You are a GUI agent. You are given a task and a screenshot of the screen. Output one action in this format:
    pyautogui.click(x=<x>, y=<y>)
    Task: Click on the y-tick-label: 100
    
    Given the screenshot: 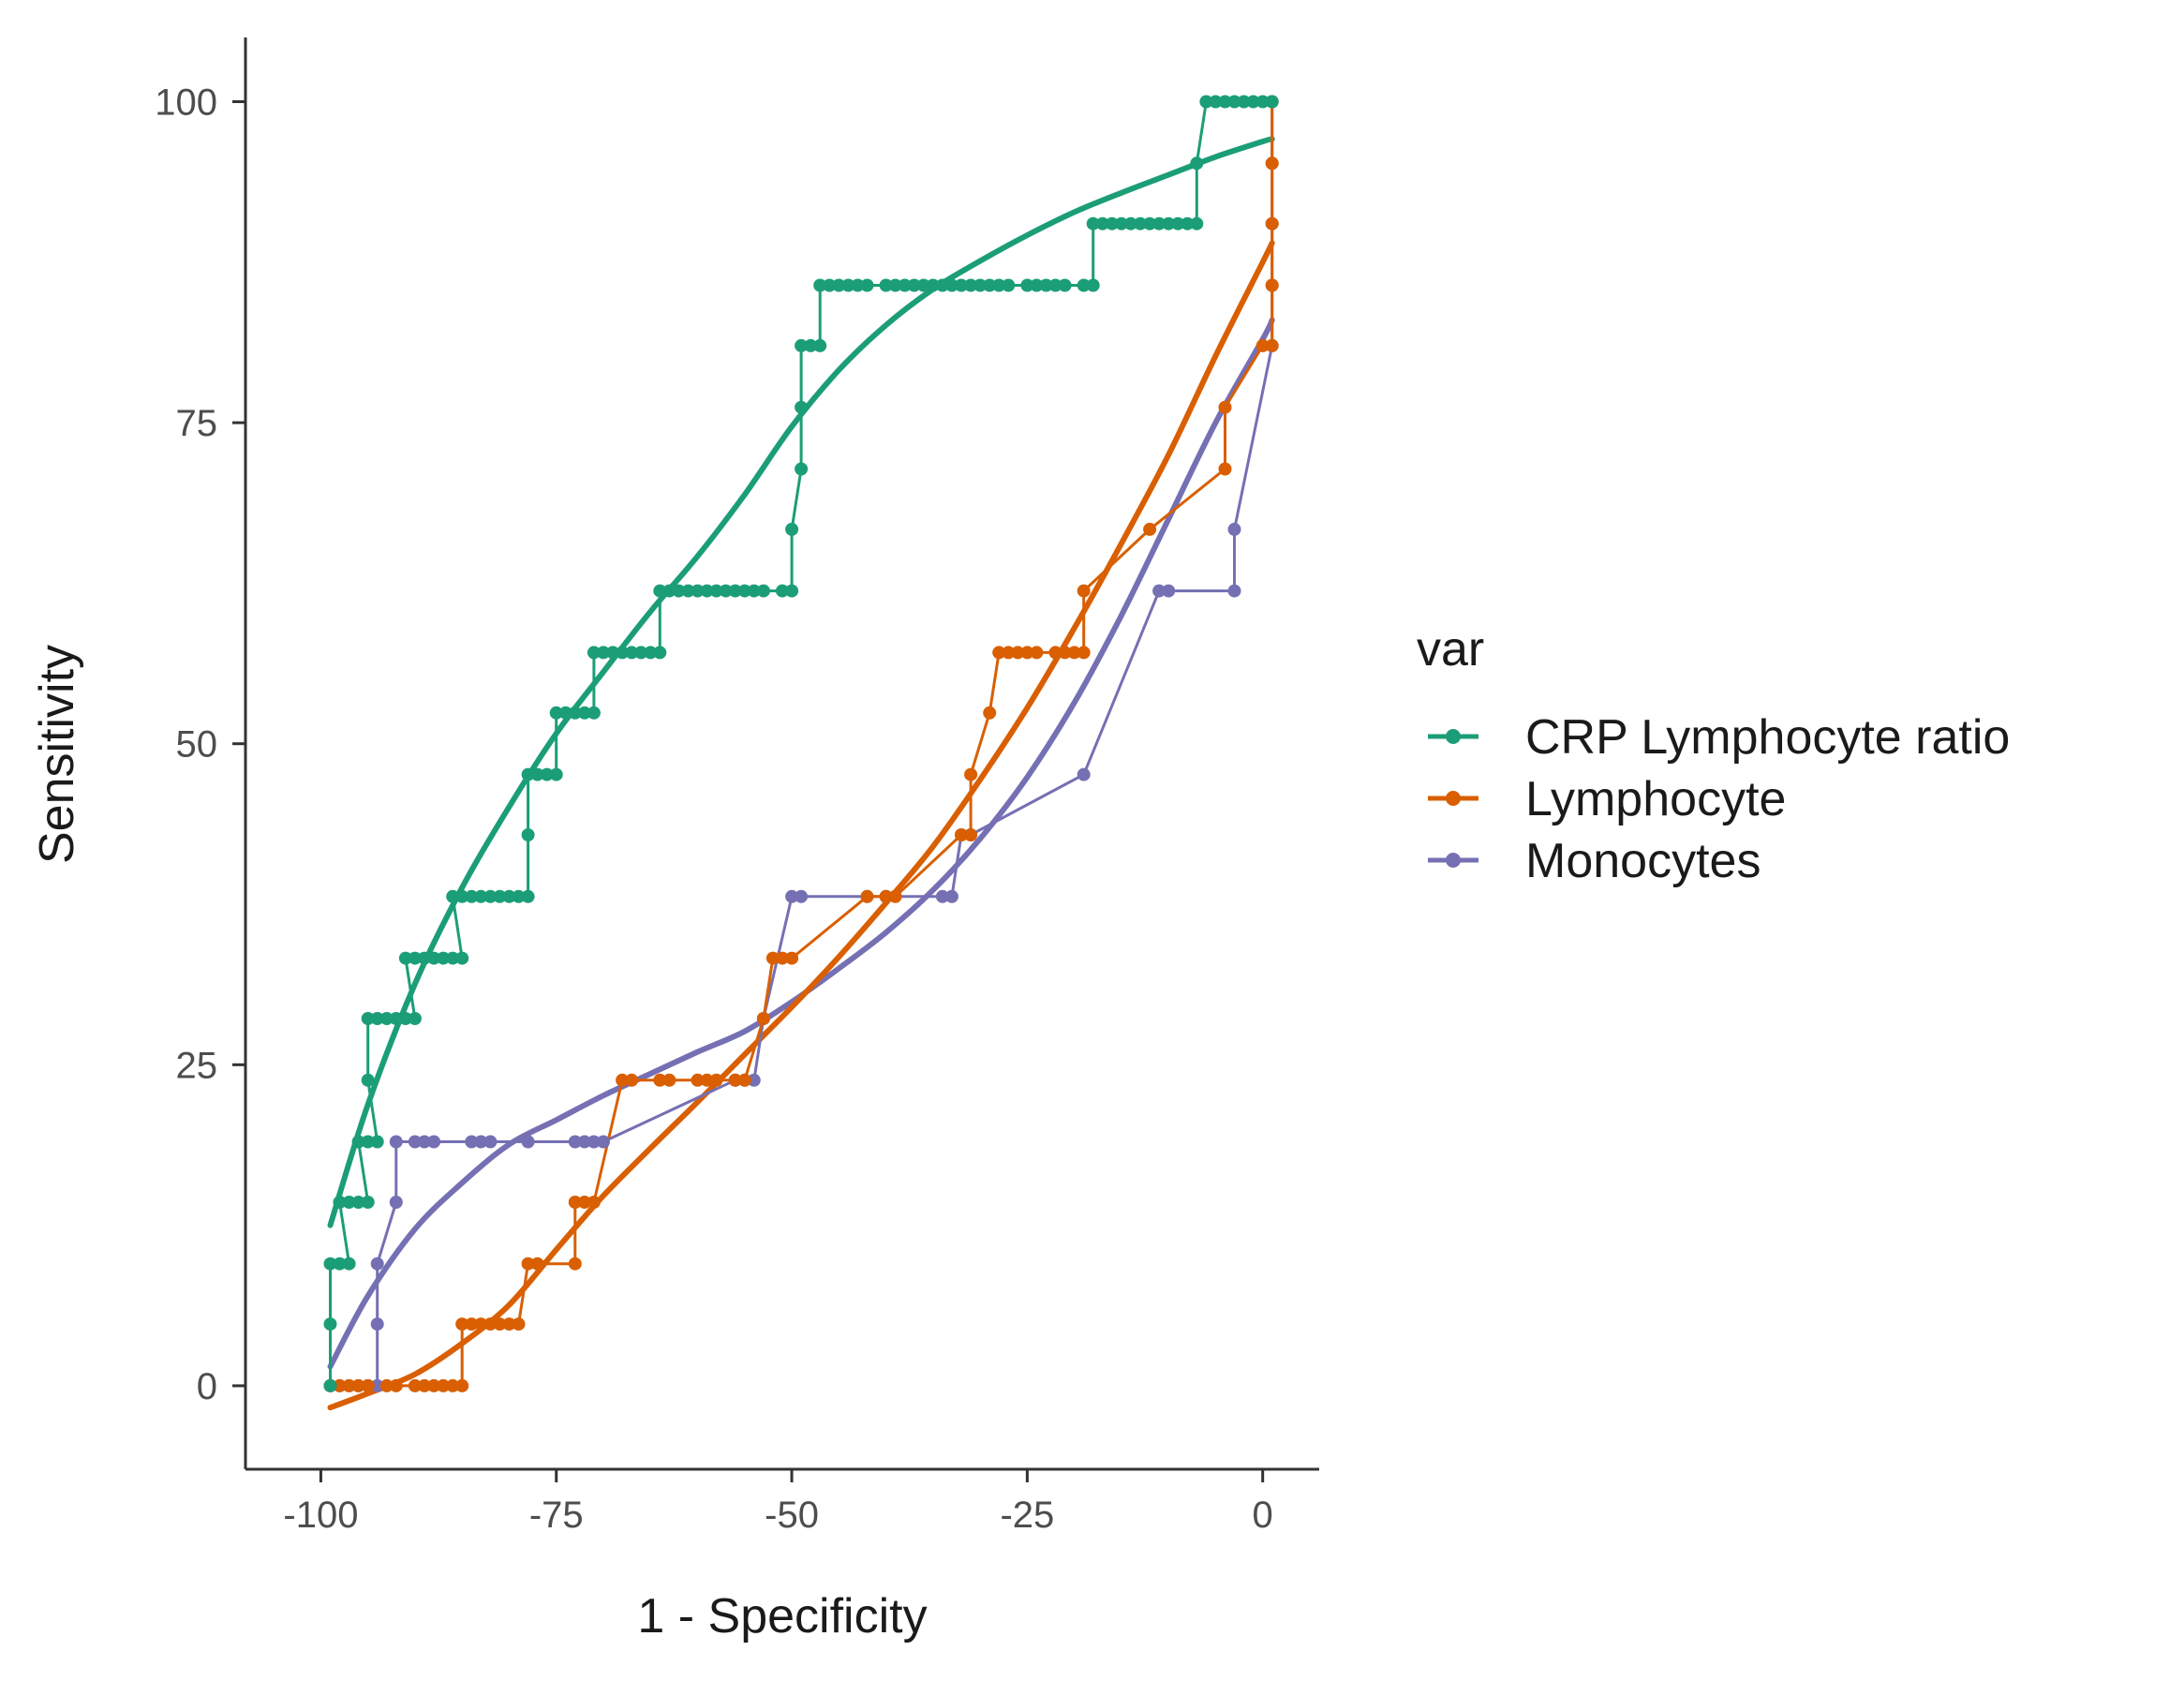 What is the action you would take?
    pyautogui.click(x=186, y=103)
    